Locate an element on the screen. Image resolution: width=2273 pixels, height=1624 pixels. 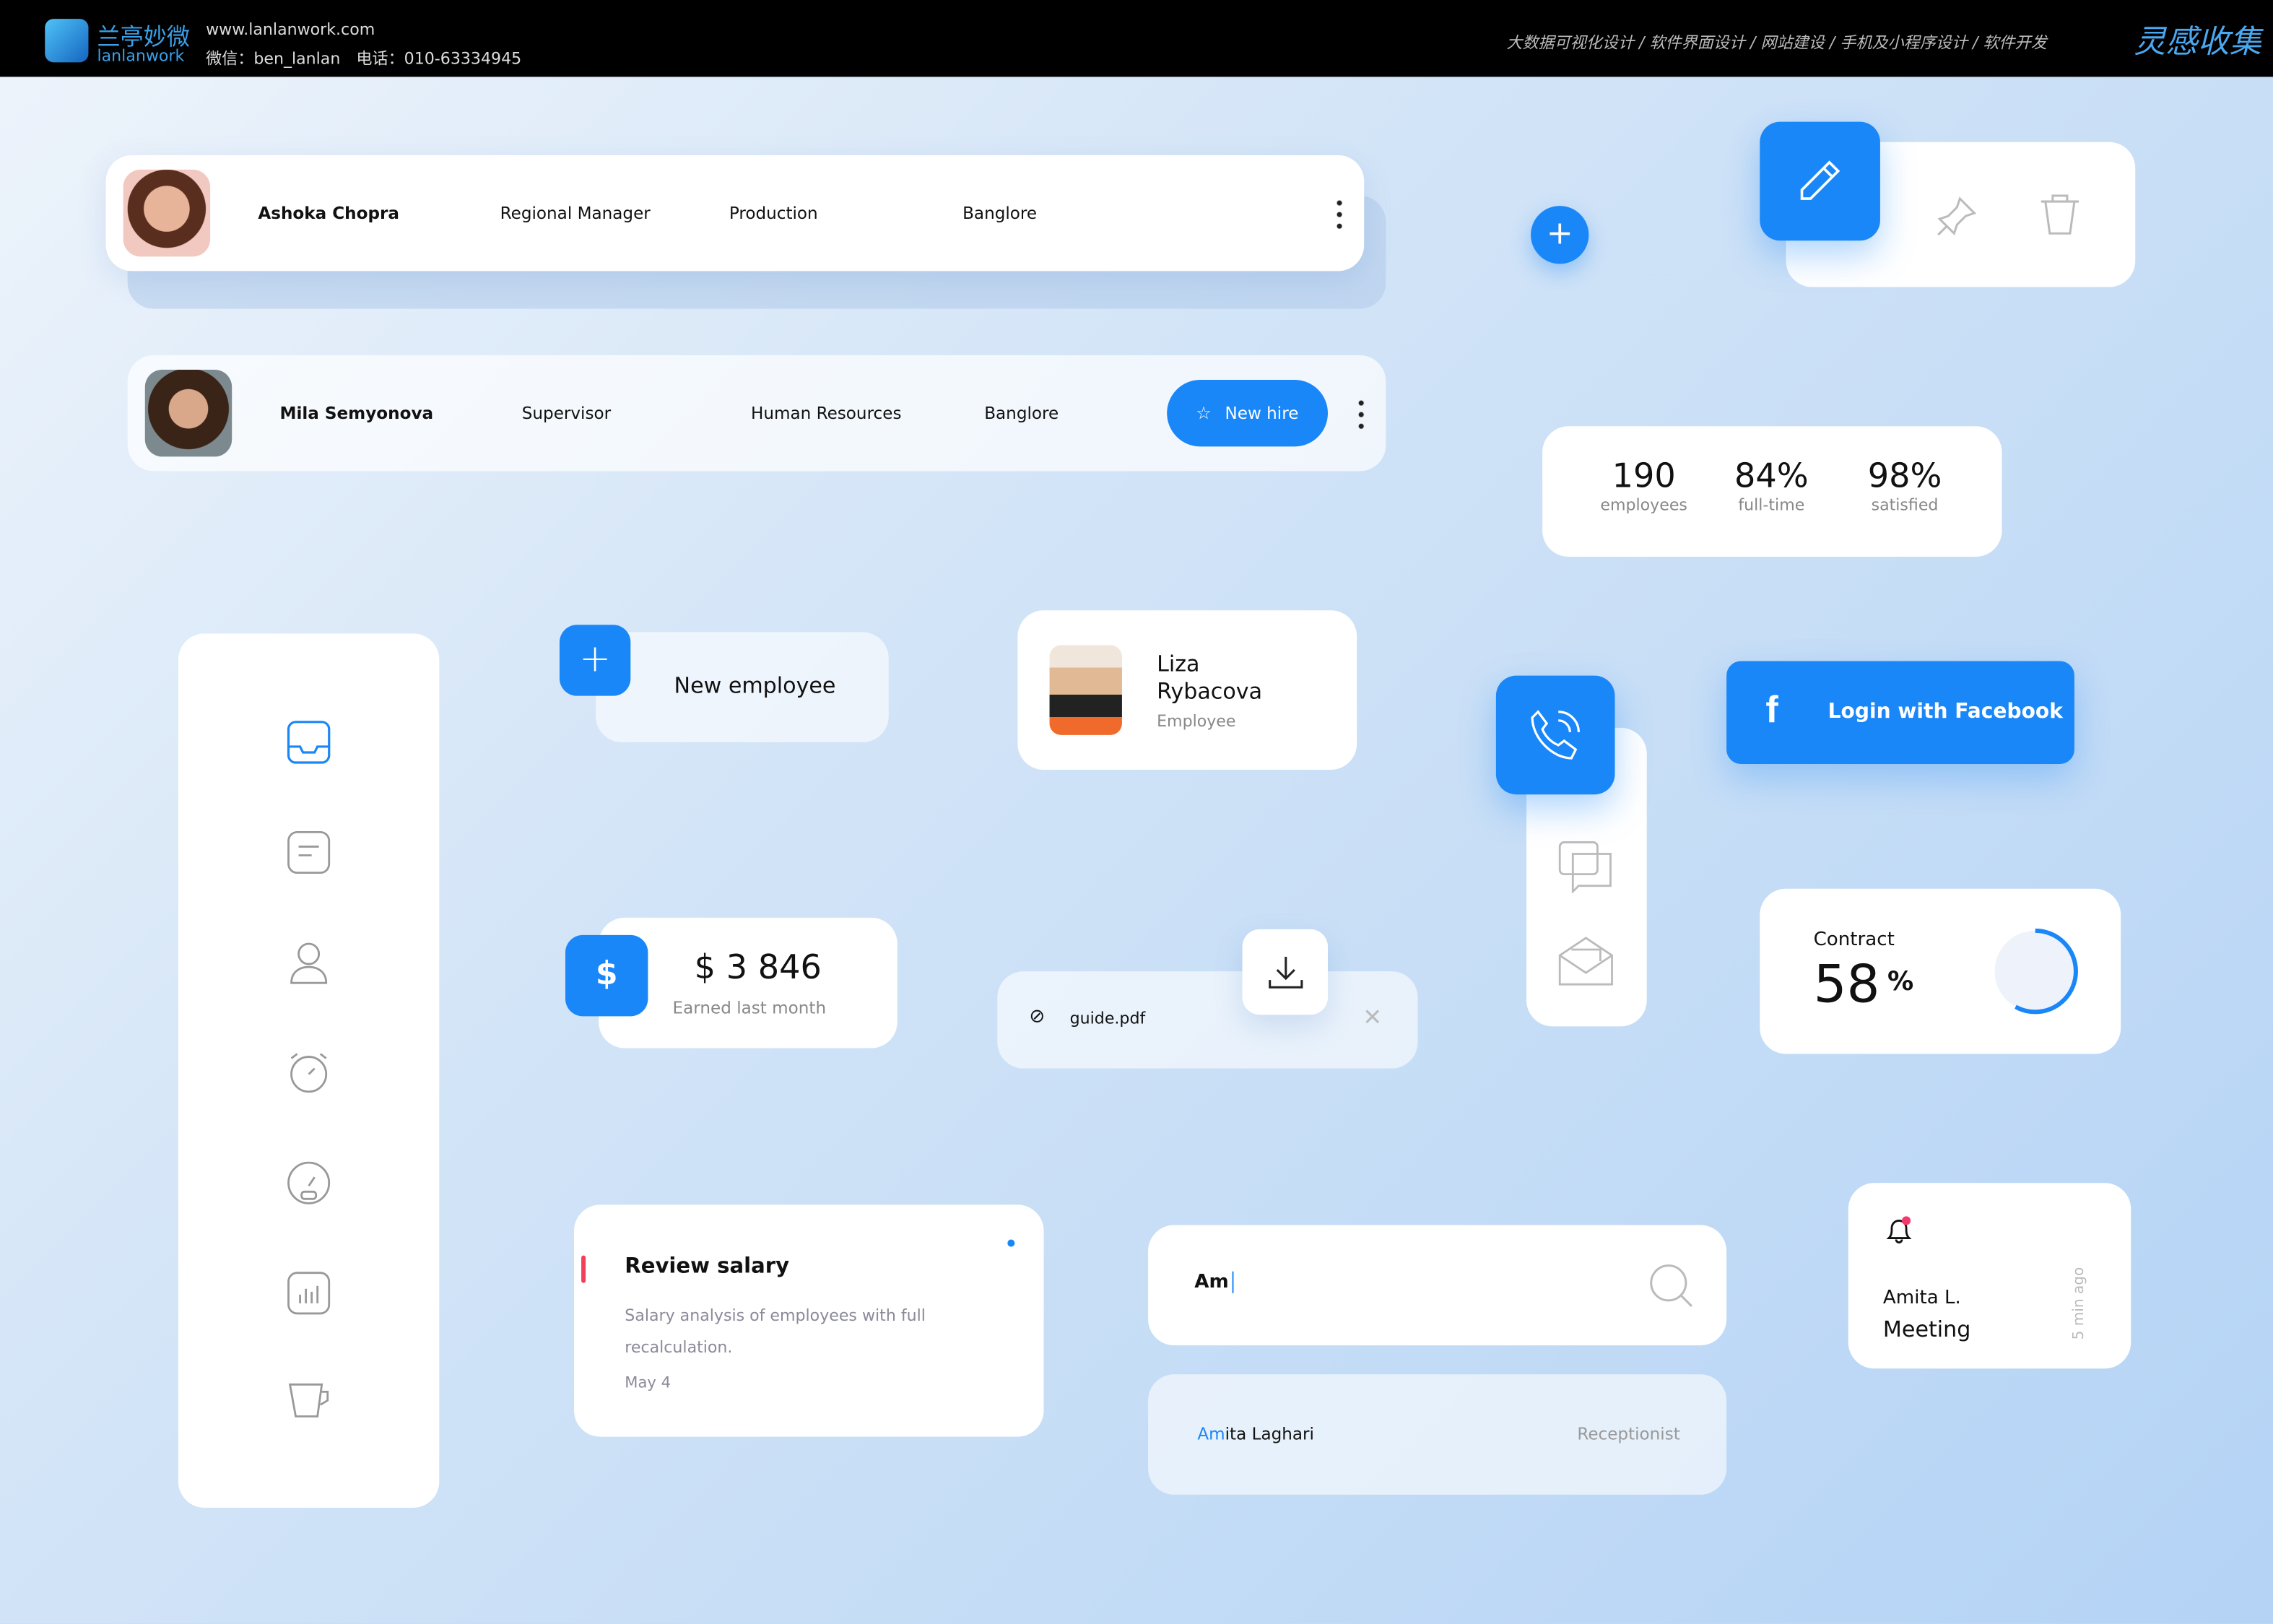
result-name: Amita Laghari is located at coordinates (1256, 1434).